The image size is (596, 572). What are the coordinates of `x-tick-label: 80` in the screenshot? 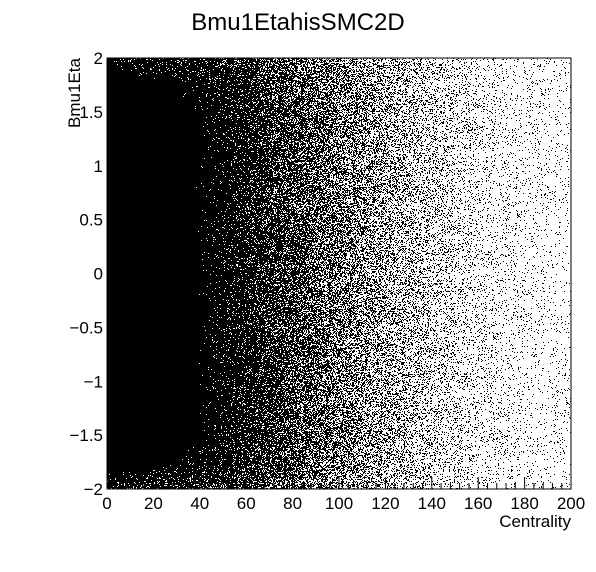 It's located at (292, 503).